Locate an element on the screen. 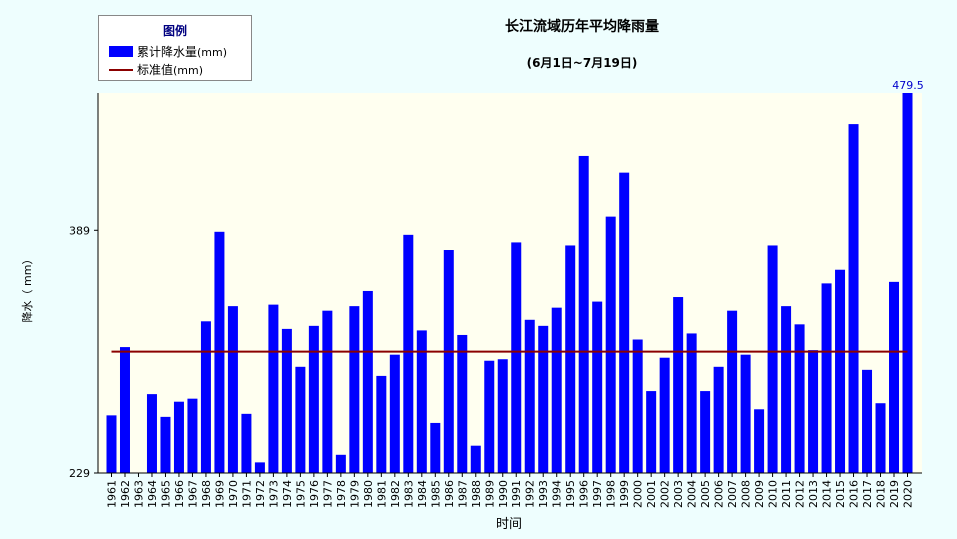  bar-1971 is located at coordinates (246, 443).